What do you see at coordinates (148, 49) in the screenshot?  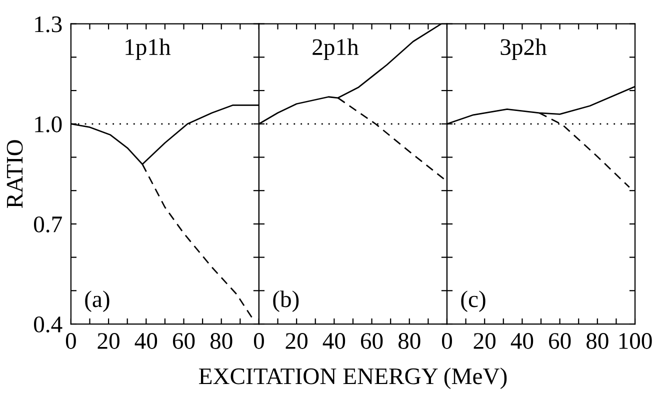 I see `annotation: 1p1h` at bounding box center [148, 49].